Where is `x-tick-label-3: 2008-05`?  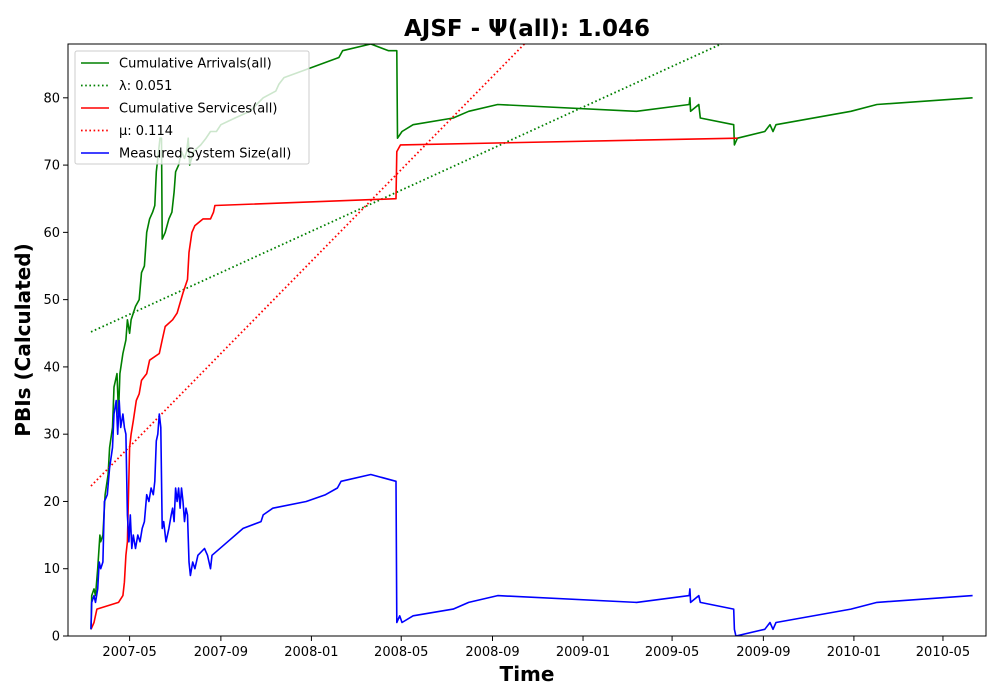
x-tick-label-3: 2008-05 is located at coordinates (401, 652).